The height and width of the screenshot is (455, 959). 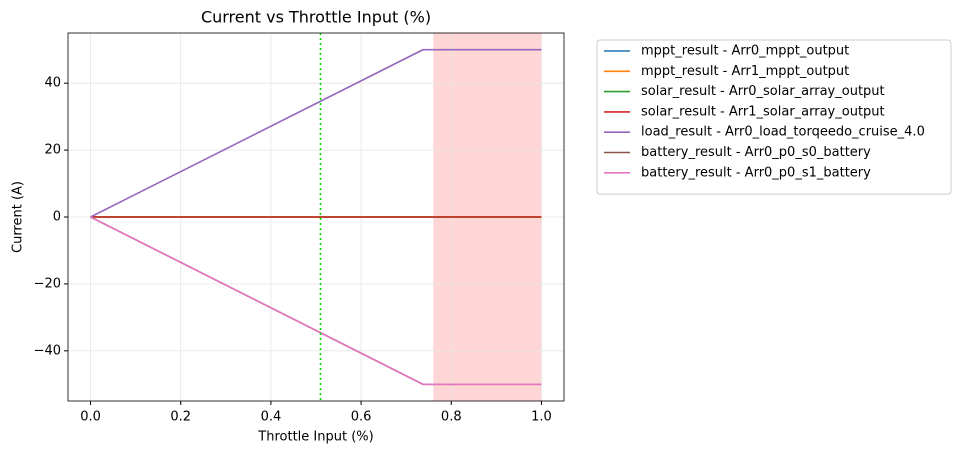 I want to click on legend-label: solar_result - Arr1_solar_array_output, so click(x=763, y=111).